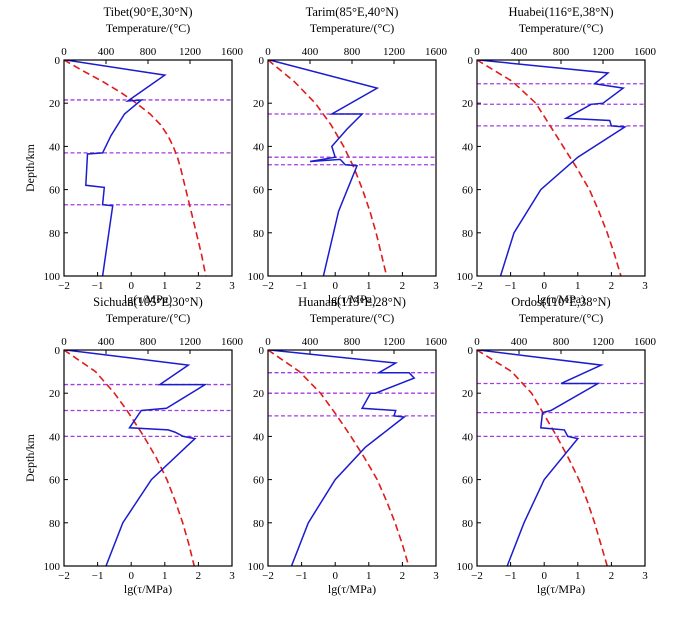 The width and height of the screenshot is (688, 635). What do you see at coordinates (561, 12) in the screenshot?
I see `panel-title: Huabei(116°E,38°N)` at bounding box center [561, 12].